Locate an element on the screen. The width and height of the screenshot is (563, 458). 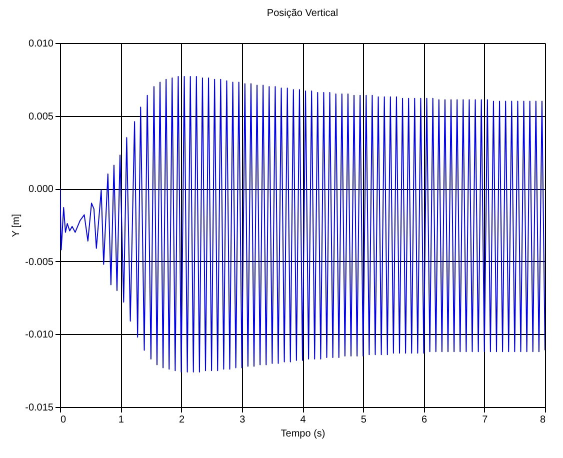
x-tick-label: 1 is located at coordinates (121, 420).